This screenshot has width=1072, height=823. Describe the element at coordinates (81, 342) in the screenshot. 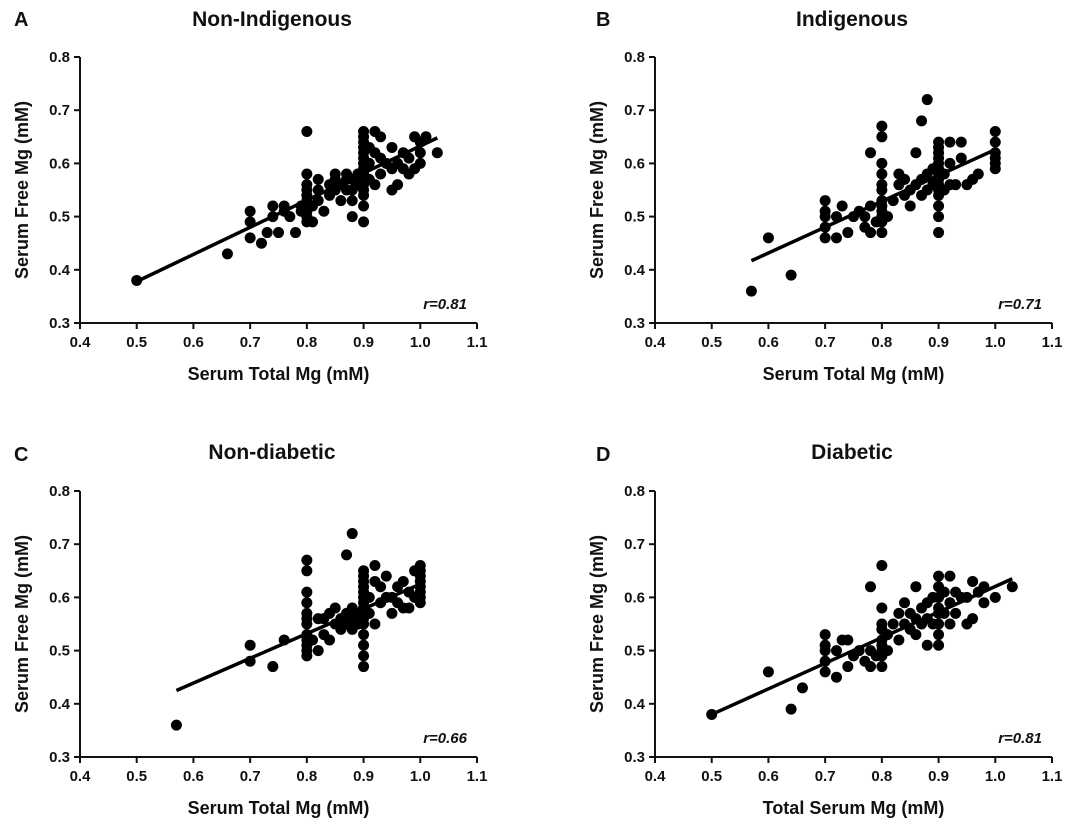

I see `x-tick-label: 0.4` at that location.